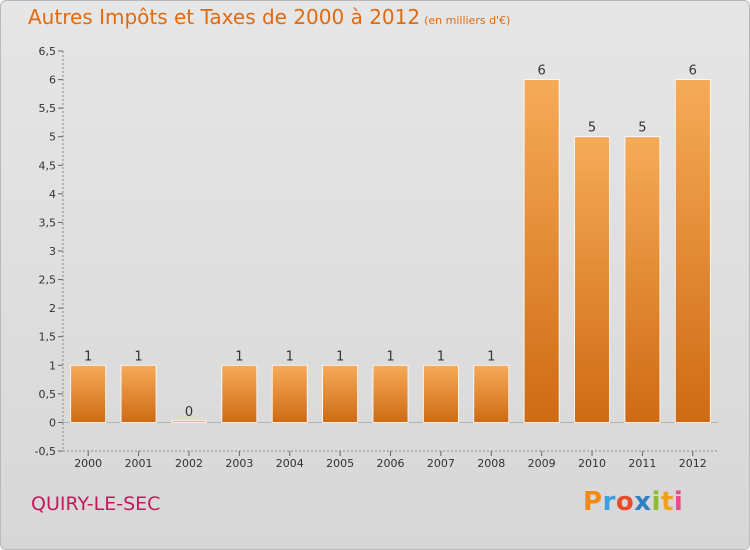 This screenshot has height=550, width=750. I want to click on x-tick-label: 2010, so click(592, 463).